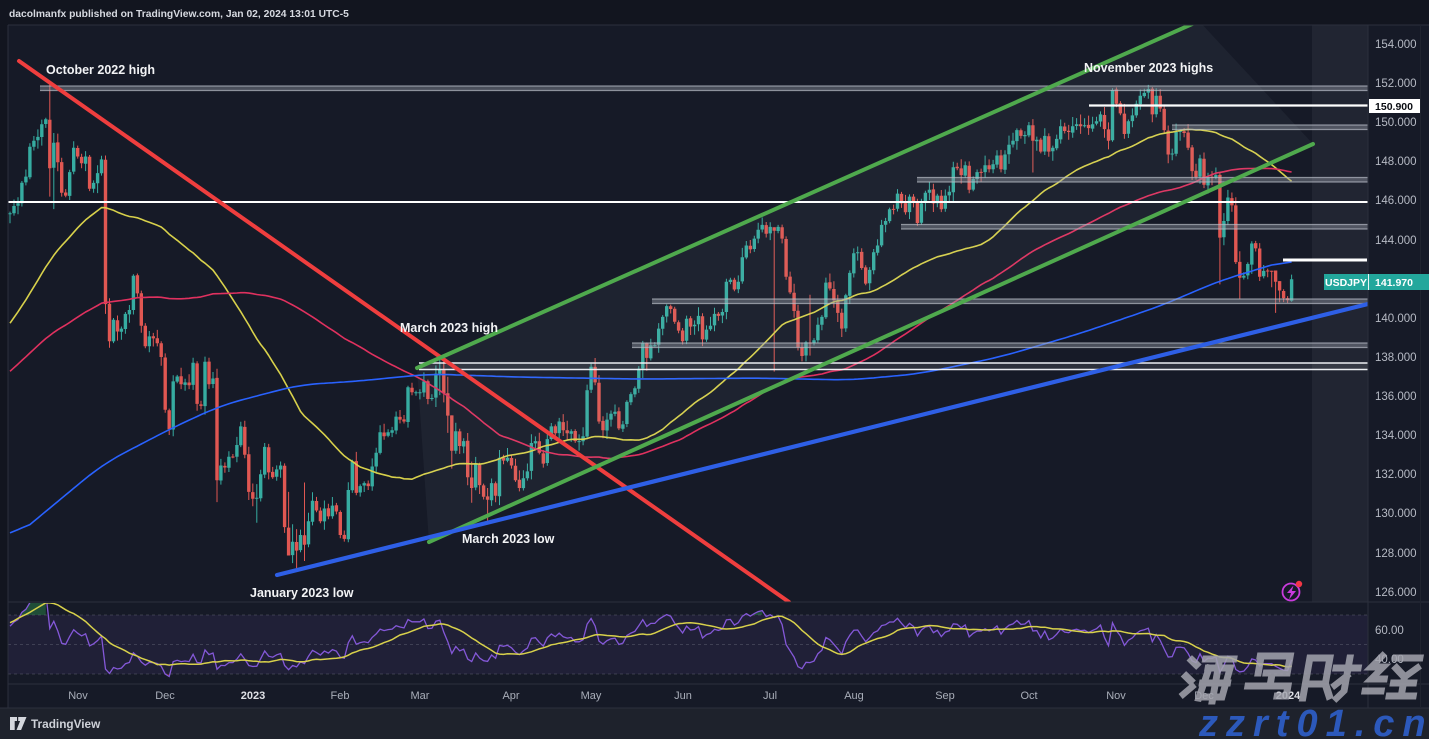 This screenshot has width=1429, height=739. Describe the element at coordinates (1396, 436) in the screenshot. I see `svg-text: 134.000` at that location.